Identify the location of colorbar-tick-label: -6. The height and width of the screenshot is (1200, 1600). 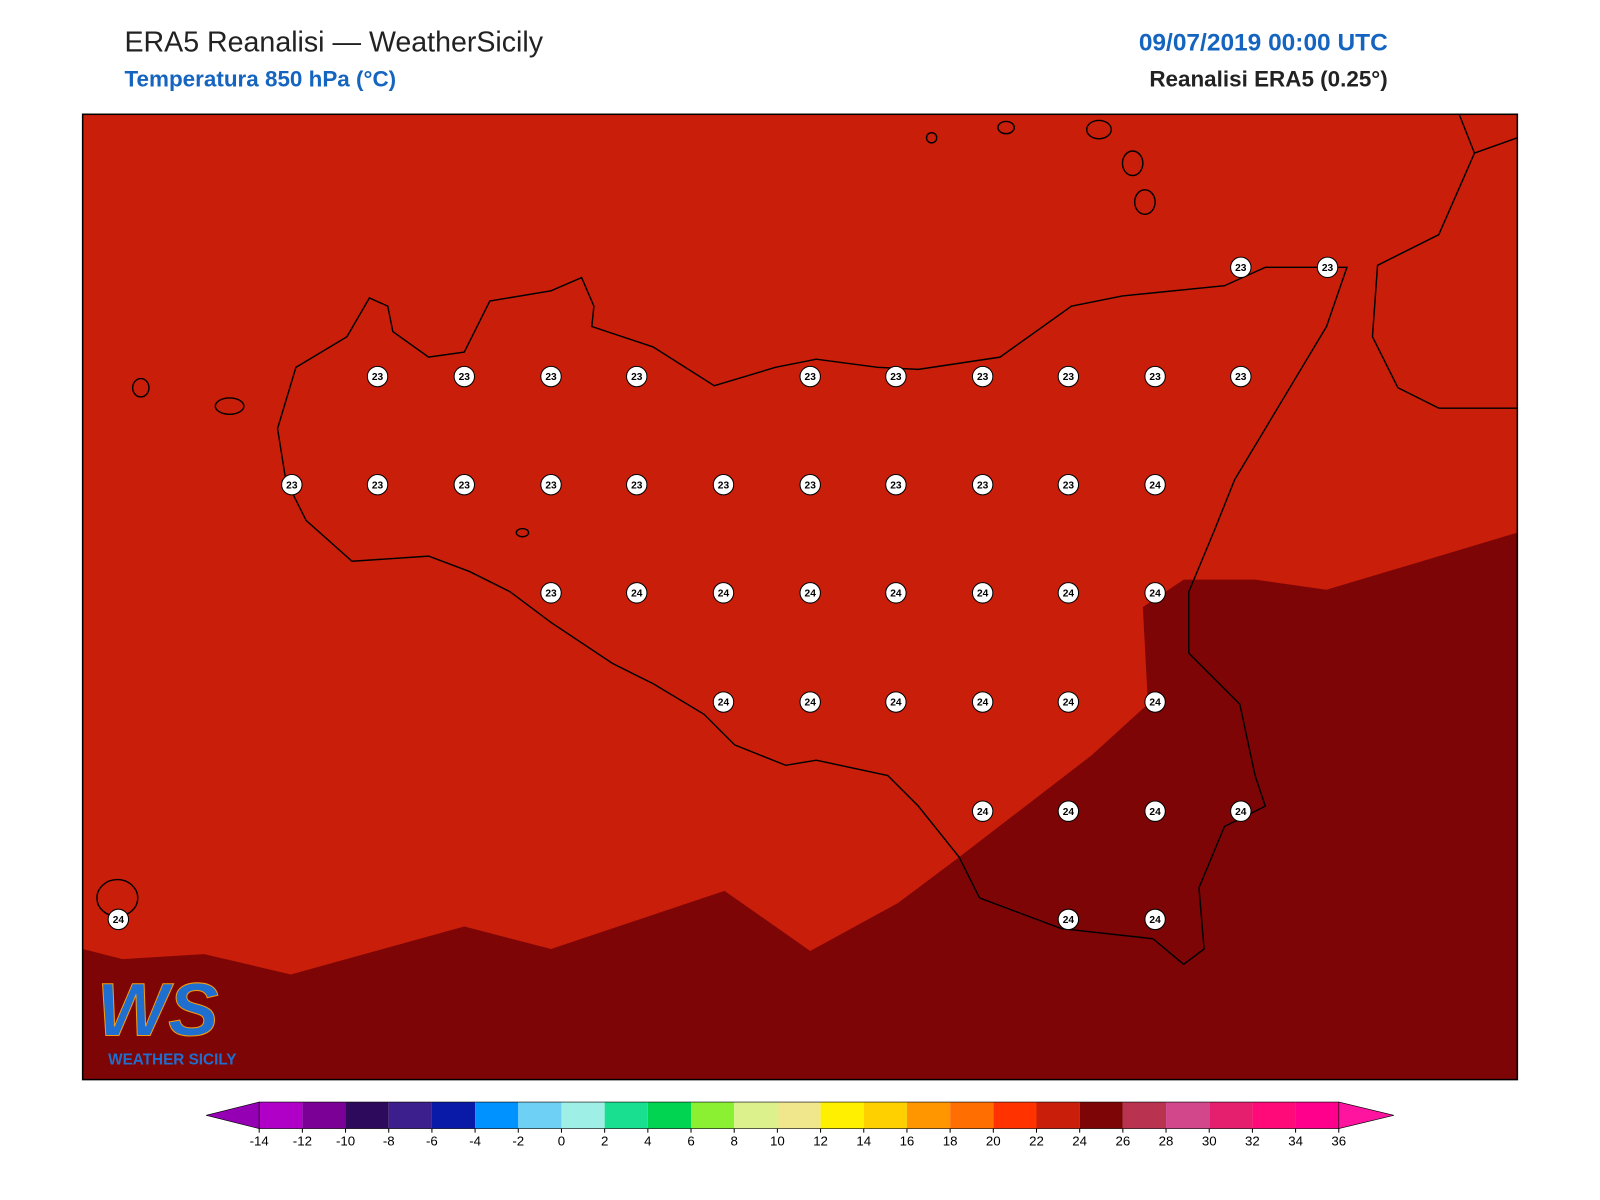
(432, 1140).